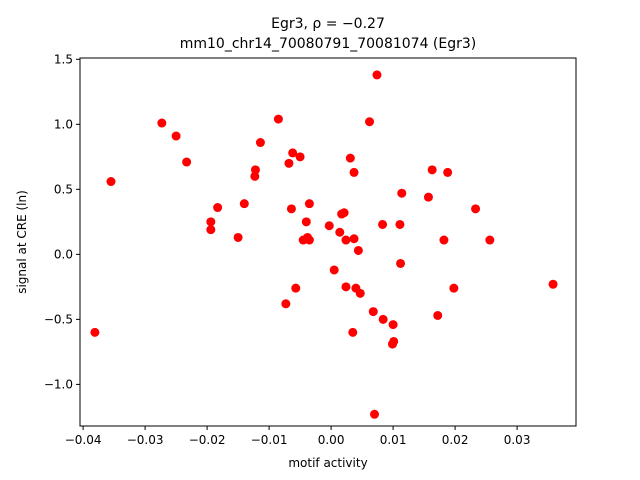 The width and height of the screenshot is (640, 480). Describe the element at coordinates (58, 384) in the screenshot. I see `y-tick-label: −1.0` at that location.